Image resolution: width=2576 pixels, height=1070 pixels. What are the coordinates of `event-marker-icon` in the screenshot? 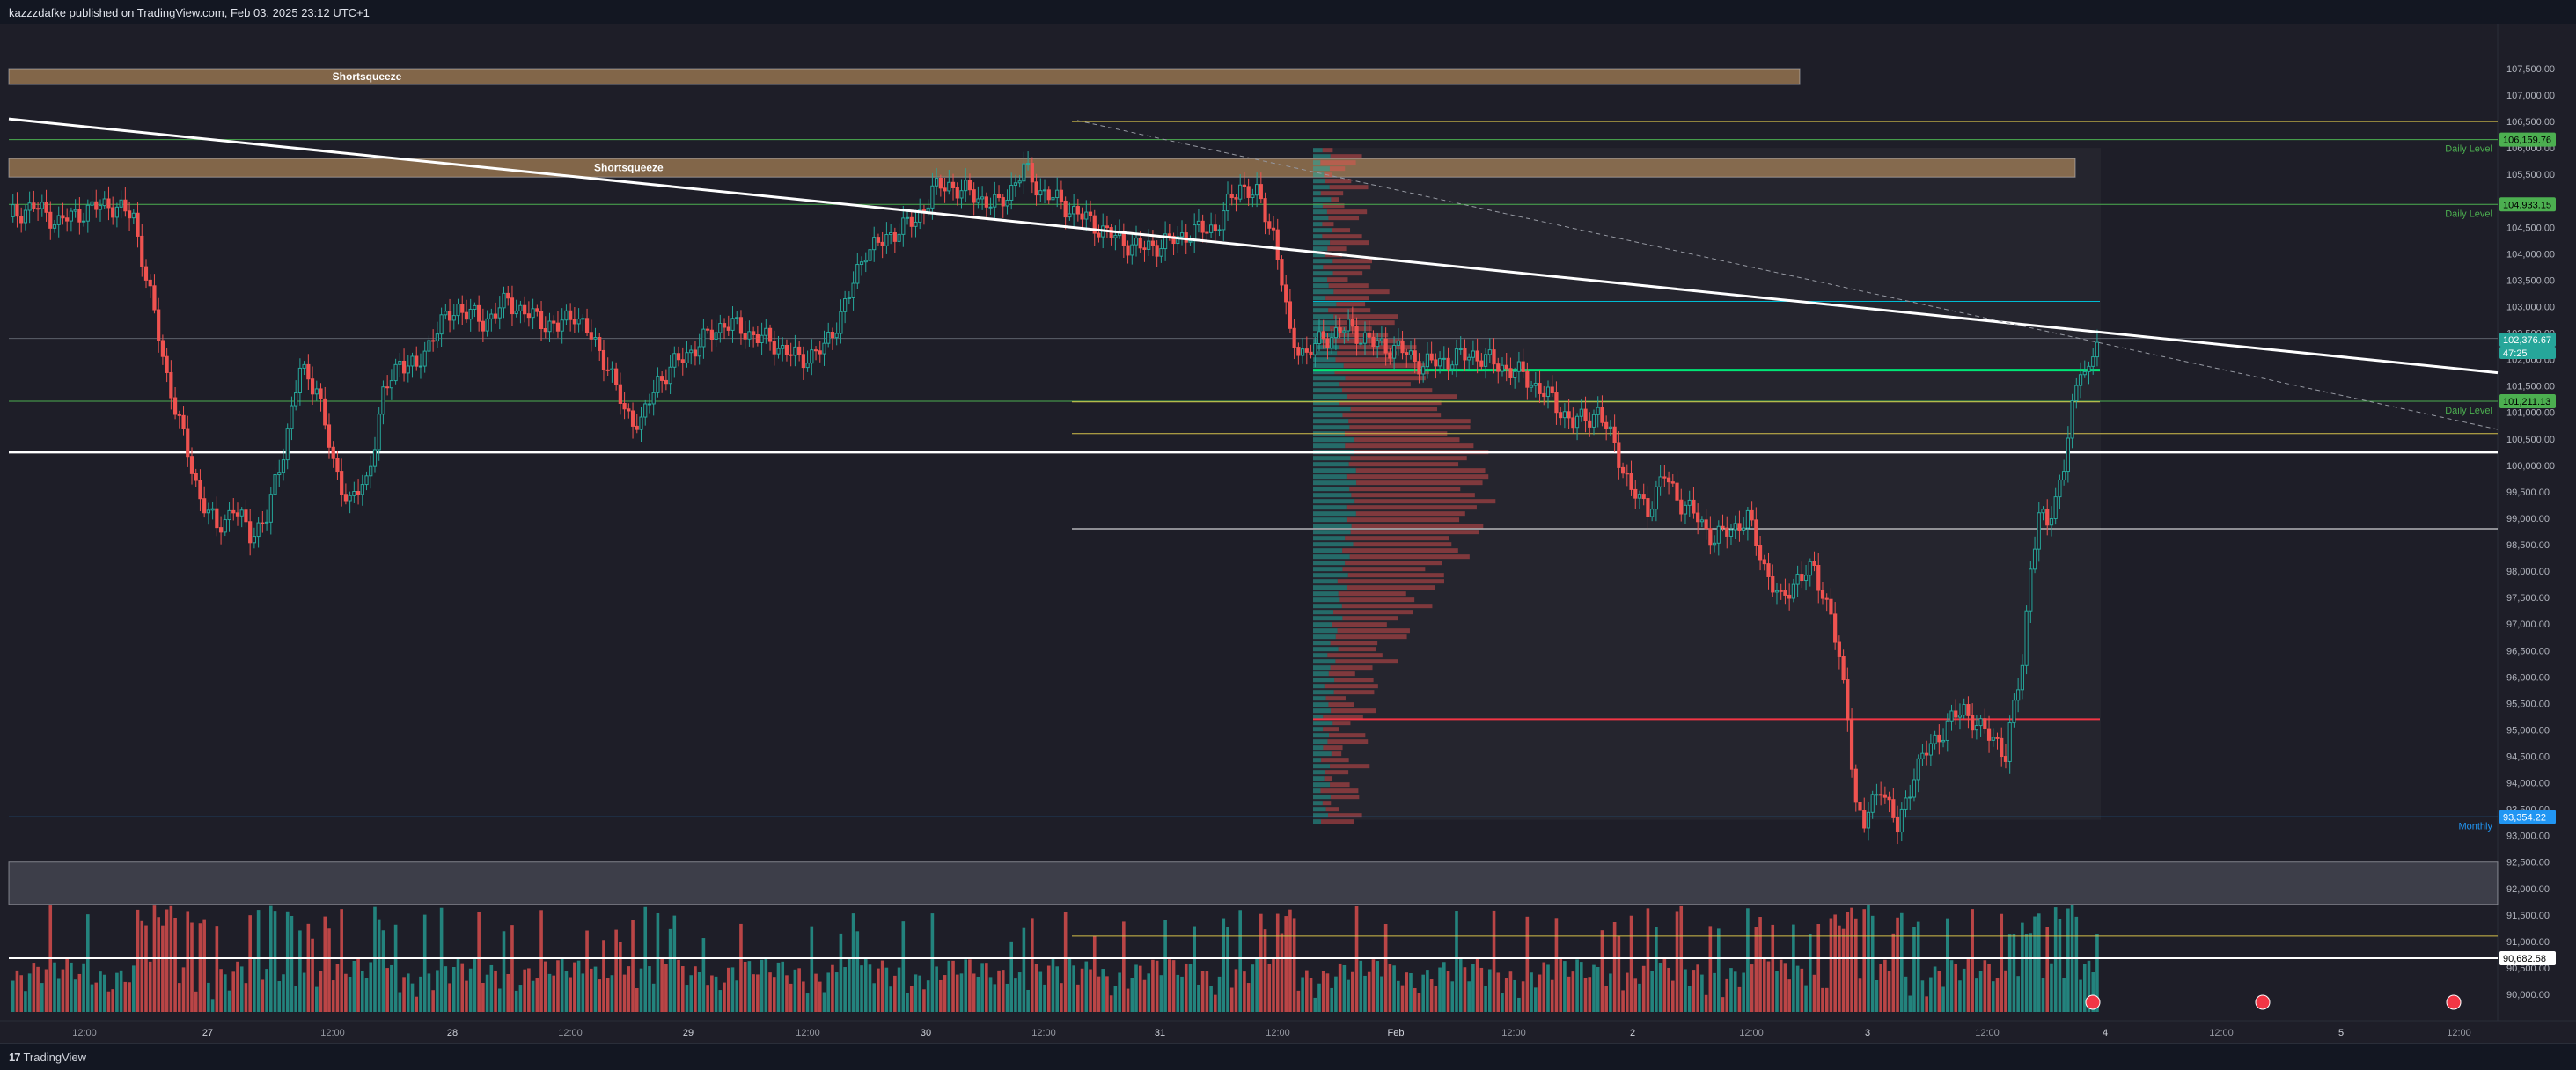 It's located at (2454, 1002).